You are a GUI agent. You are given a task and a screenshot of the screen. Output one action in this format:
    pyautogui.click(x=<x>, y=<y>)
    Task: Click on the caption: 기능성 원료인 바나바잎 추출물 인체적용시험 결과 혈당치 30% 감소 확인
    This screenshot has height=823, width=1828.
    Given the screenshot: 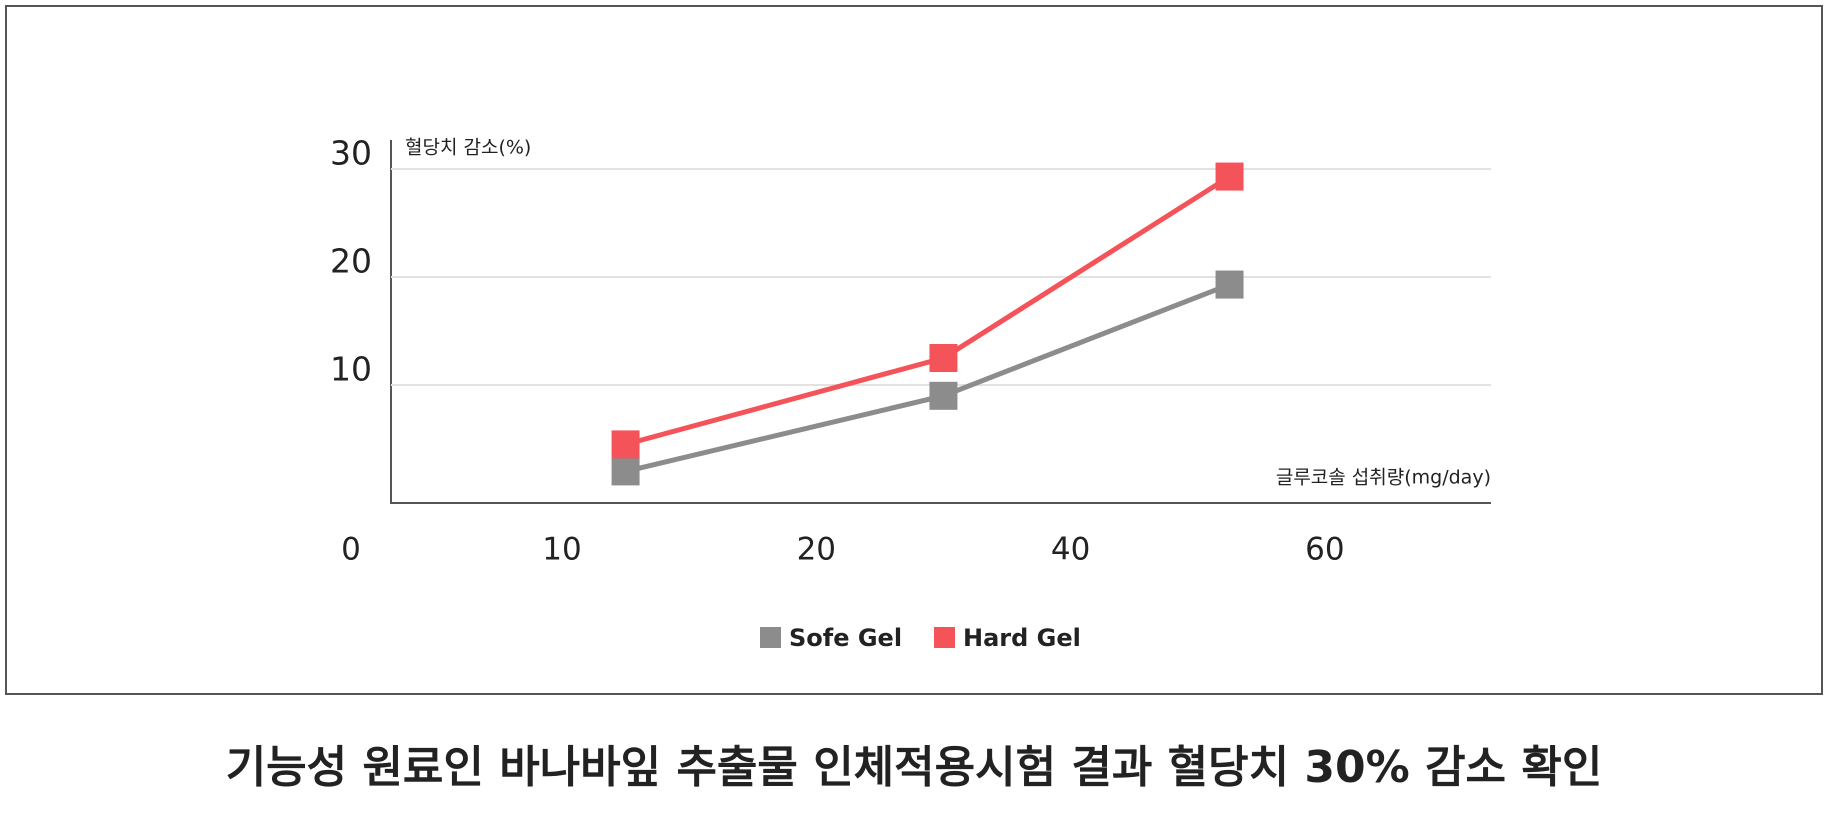 What is the action you would take?
    pyautogui.click(x=914, y=767)
    